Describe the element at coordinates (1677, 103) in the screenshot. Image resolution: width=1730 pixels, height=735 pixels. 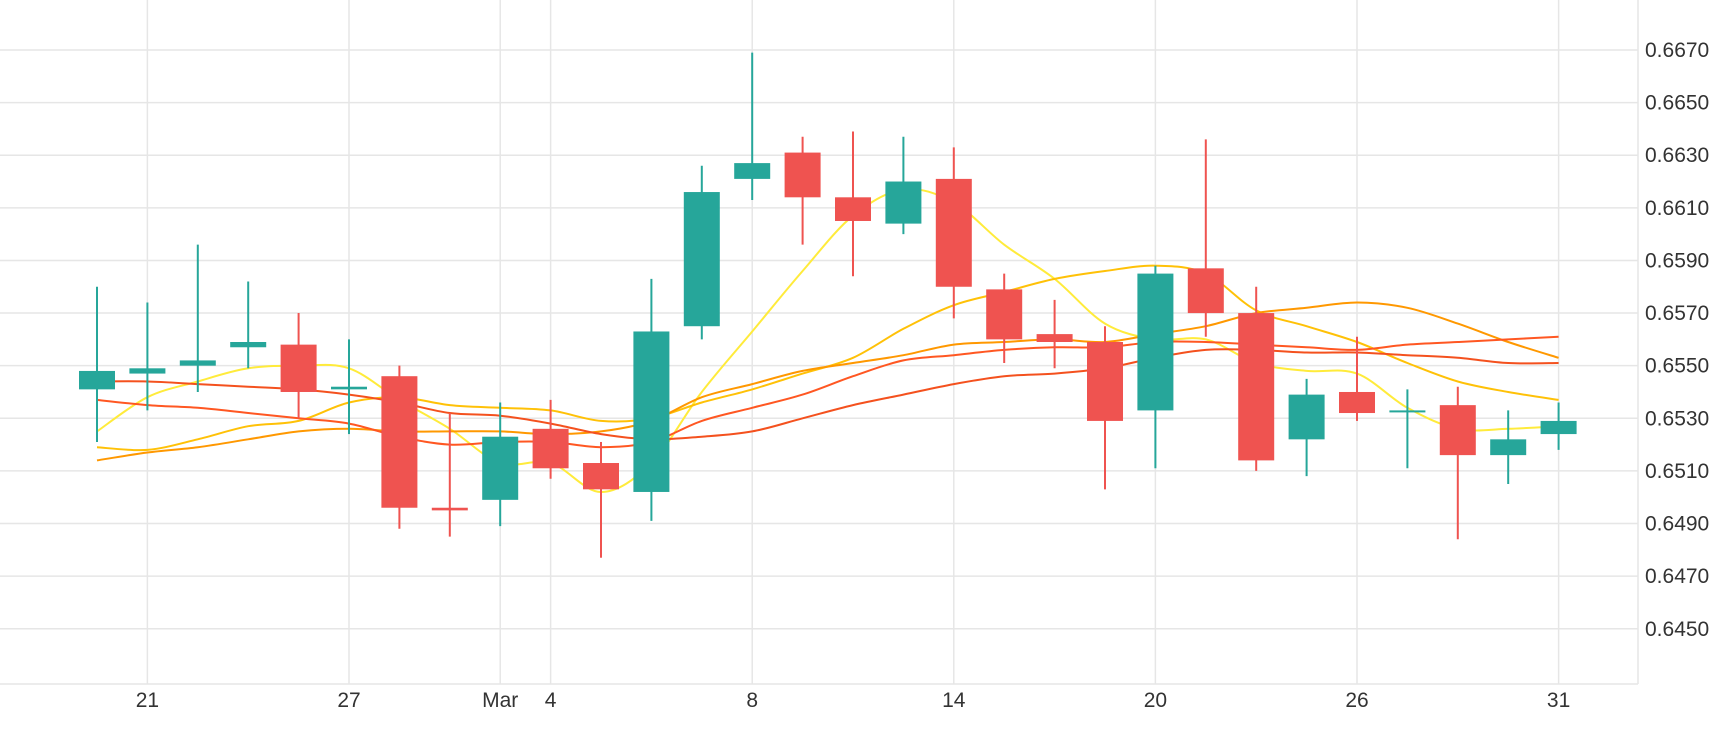
I see `y-tick-label: 0.6650` at that location.